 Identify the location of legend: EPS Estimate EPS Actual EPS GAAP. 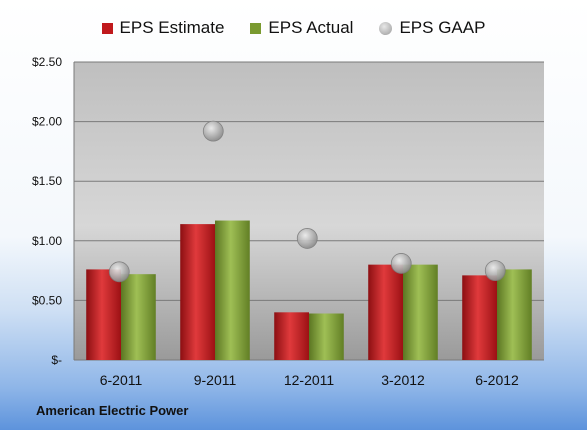
(293, 28).